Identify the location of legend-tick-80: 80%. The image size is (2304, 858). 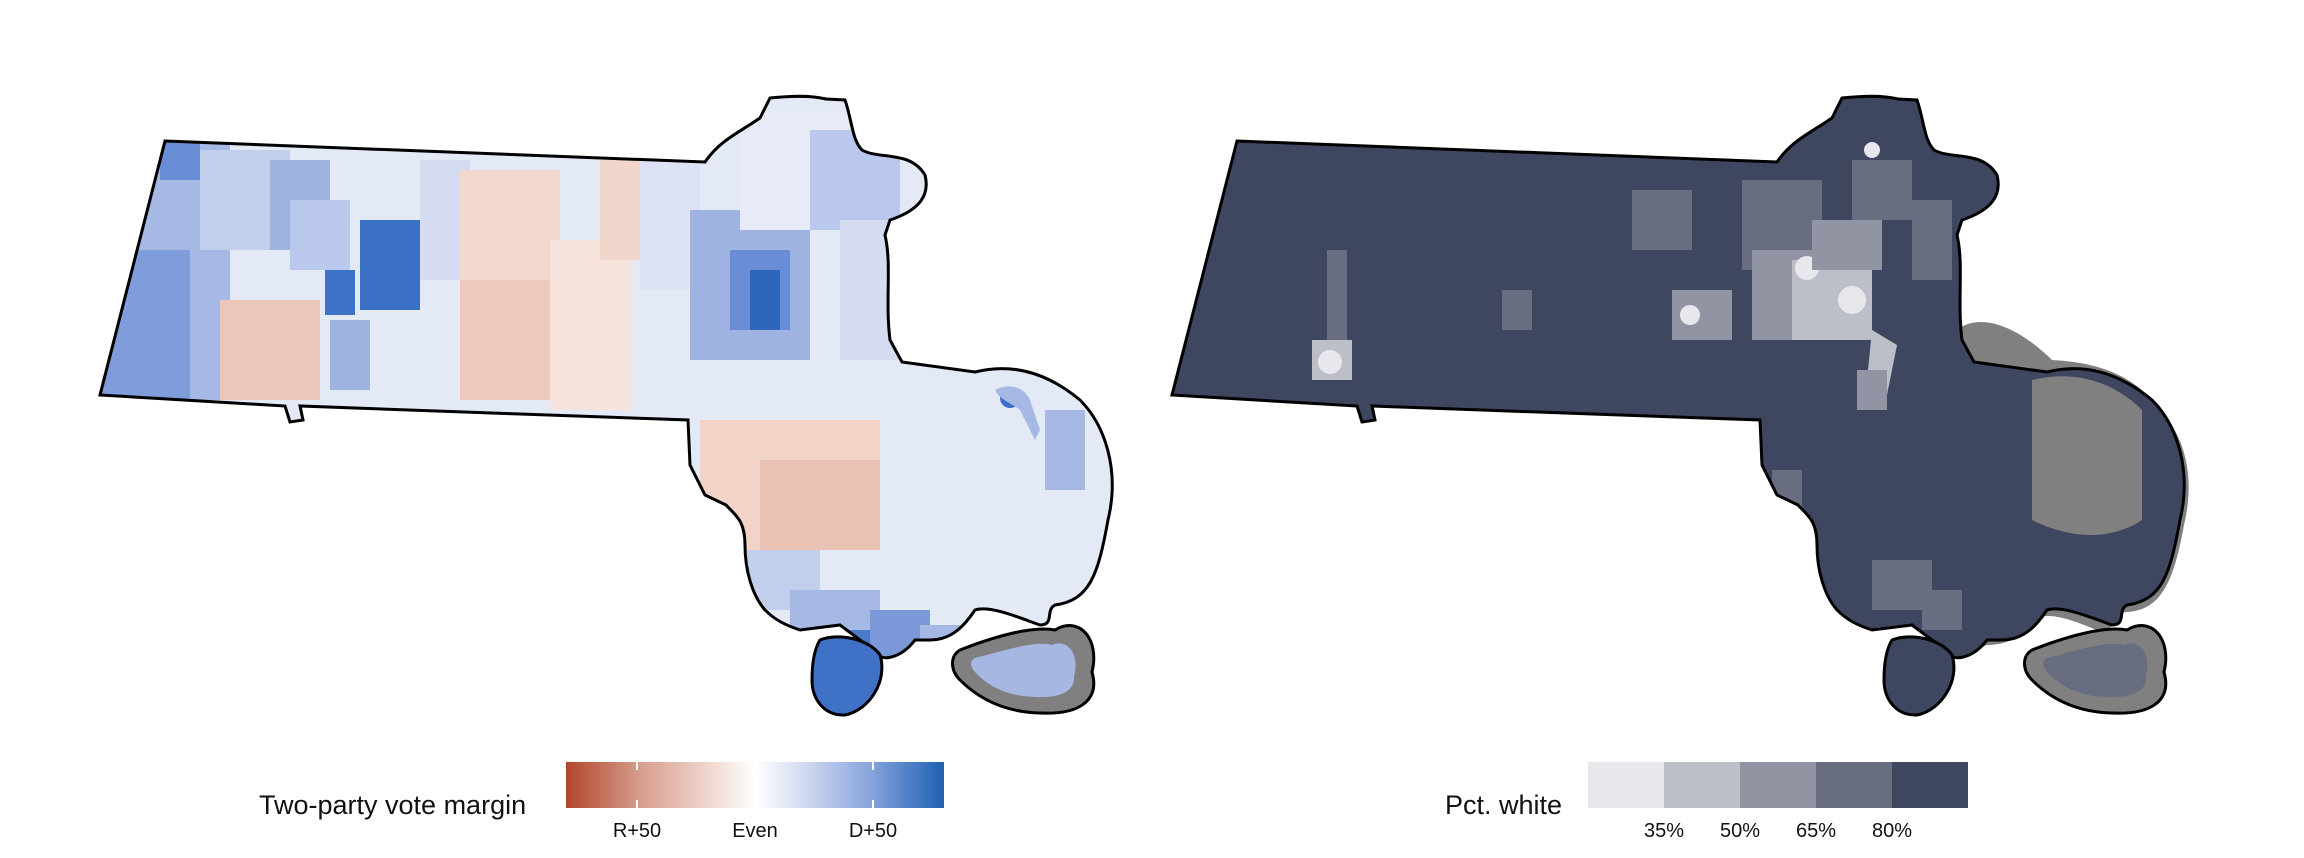
(1892, 831).